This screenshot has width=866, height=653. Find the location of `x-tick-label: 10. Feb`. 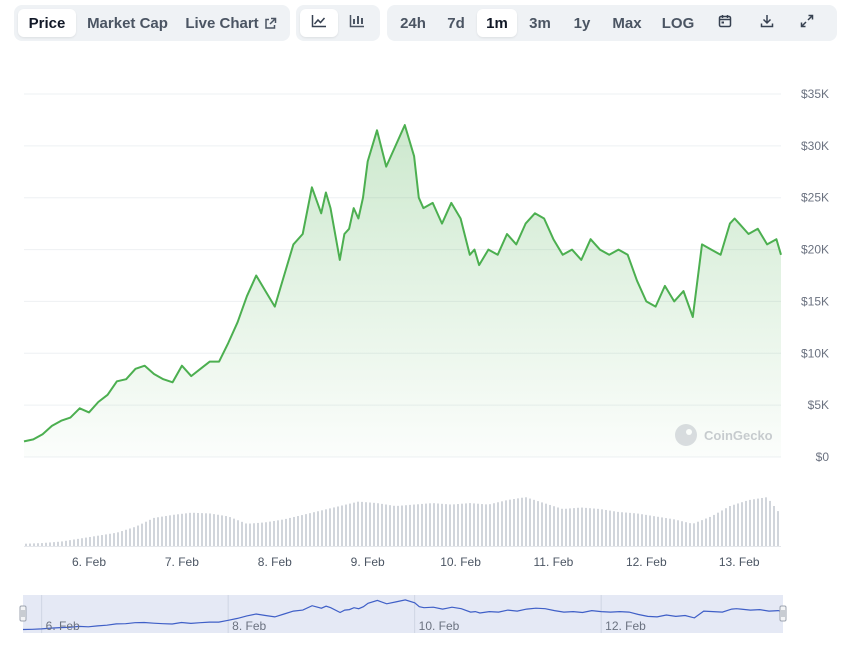

x-tick-label: 10. Feb is located at coordinates (460, 562).